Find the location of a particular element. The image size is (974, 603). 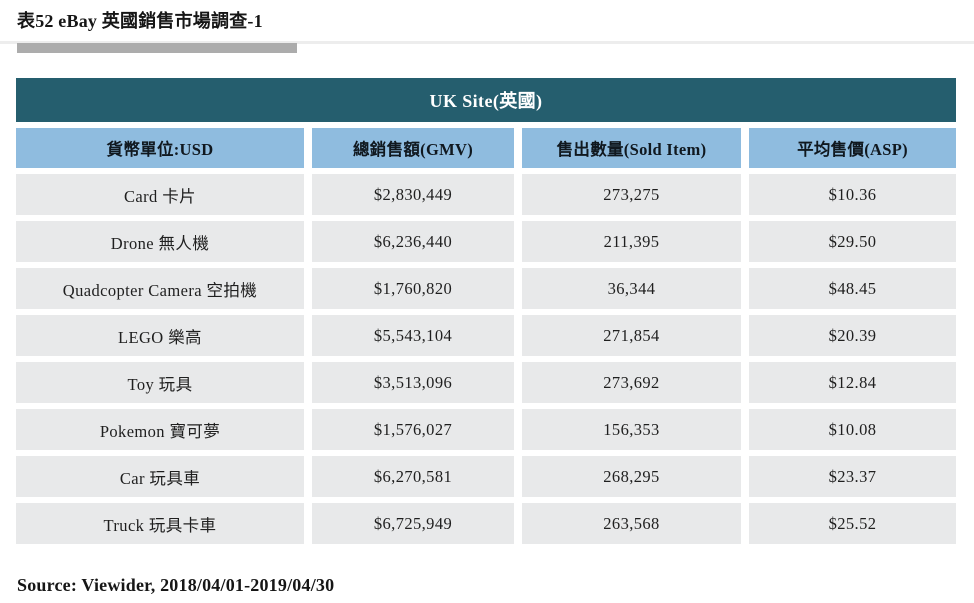

cell-category: Pokemon 寶可夢 is located at coordinates (160, 429).